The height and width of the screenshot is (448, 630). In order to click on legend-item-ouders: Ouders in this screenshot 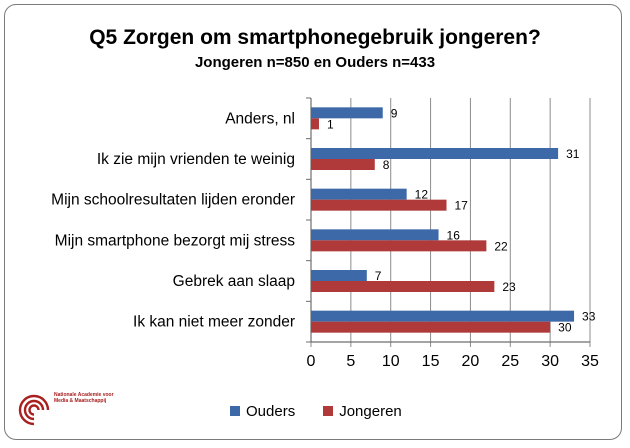, I will do `click(262, 411)`.